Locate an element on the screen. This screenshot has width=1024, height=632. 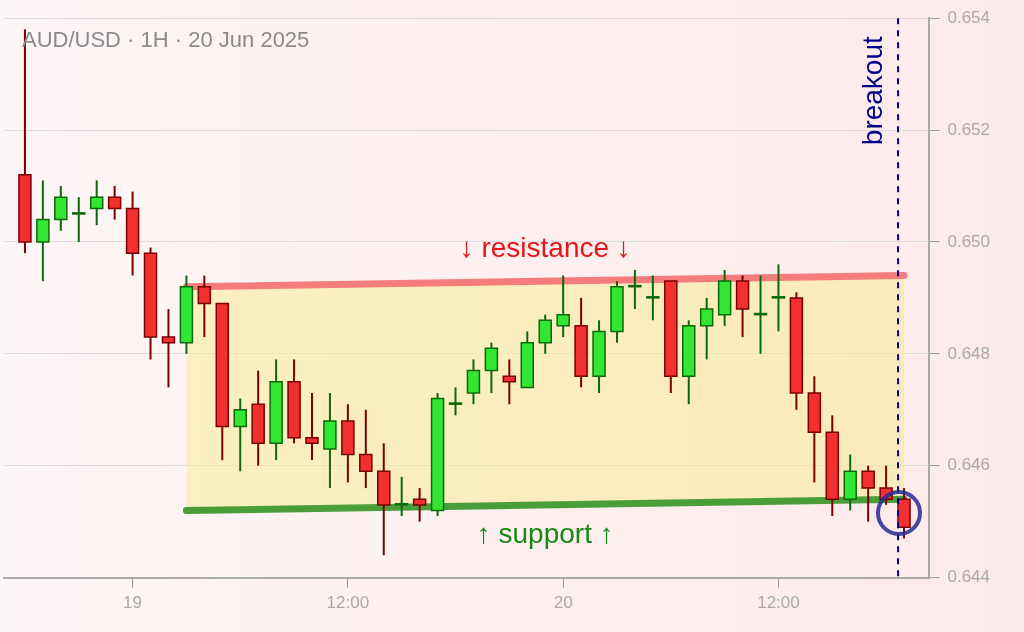
y-tick-label: 0.652 is located at coordinates (969, 129).